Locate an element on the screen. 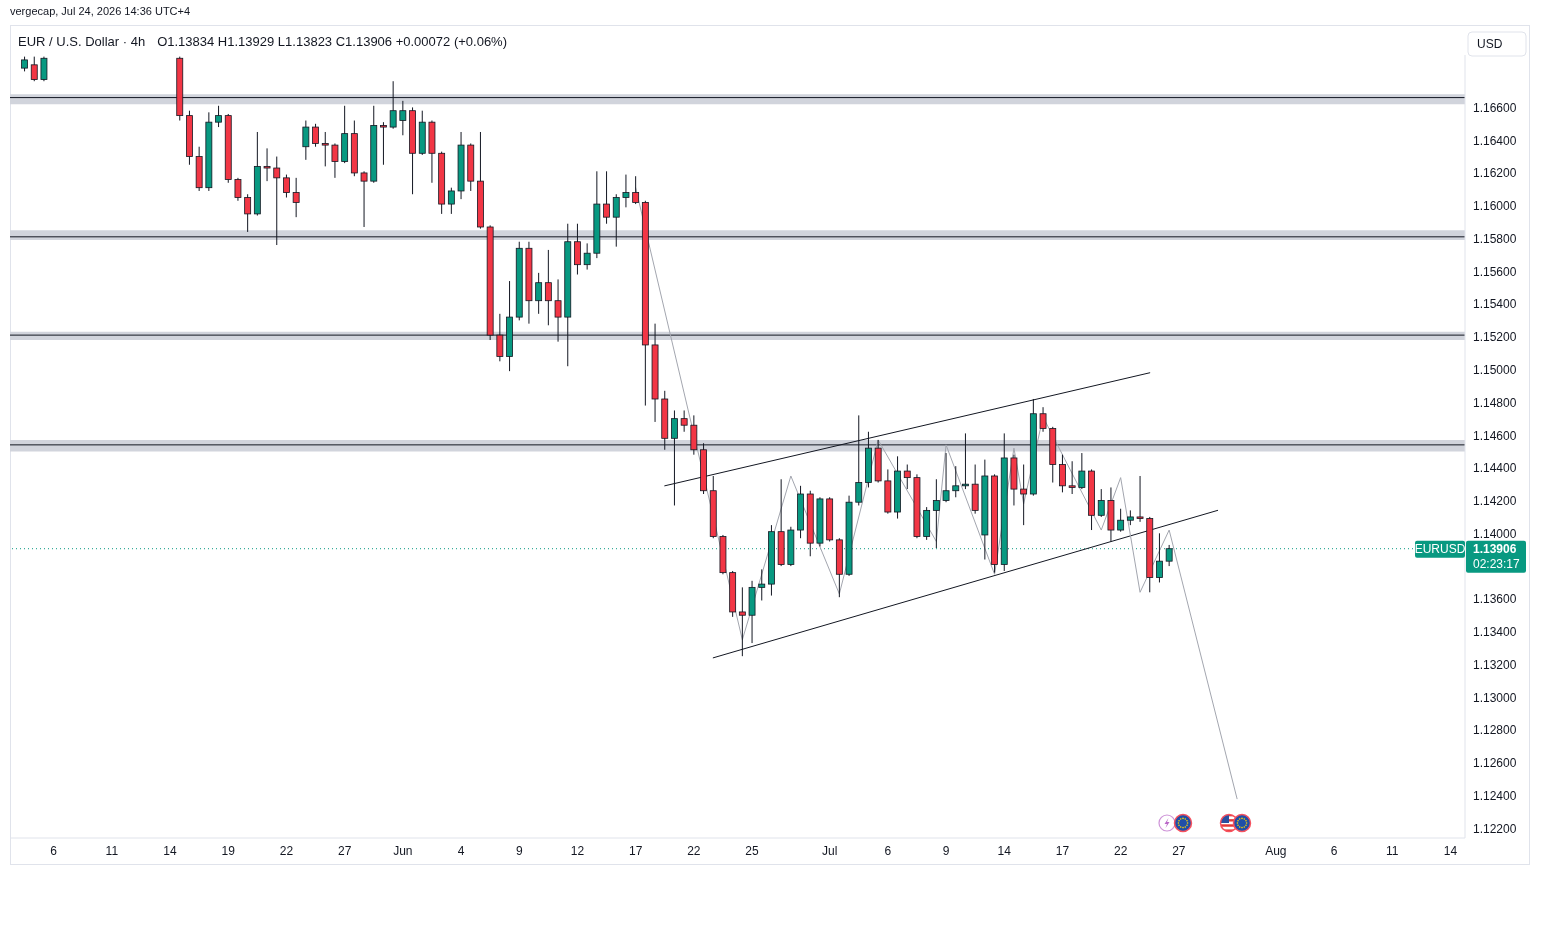  x-tick-label: 19 is located at coordinates (228, 850).